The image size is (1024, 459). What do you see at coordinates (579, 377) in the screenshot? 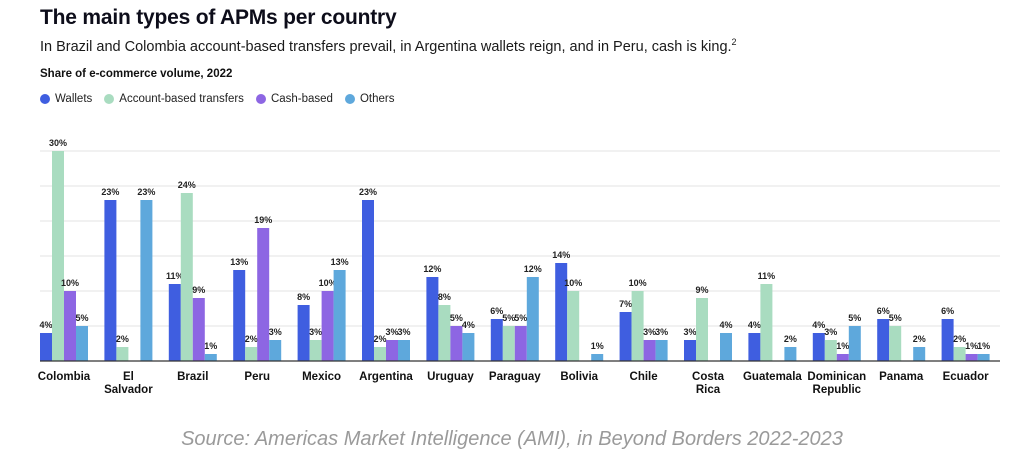
I see `category-label: Bolivia` at bounding box center [579, 377].